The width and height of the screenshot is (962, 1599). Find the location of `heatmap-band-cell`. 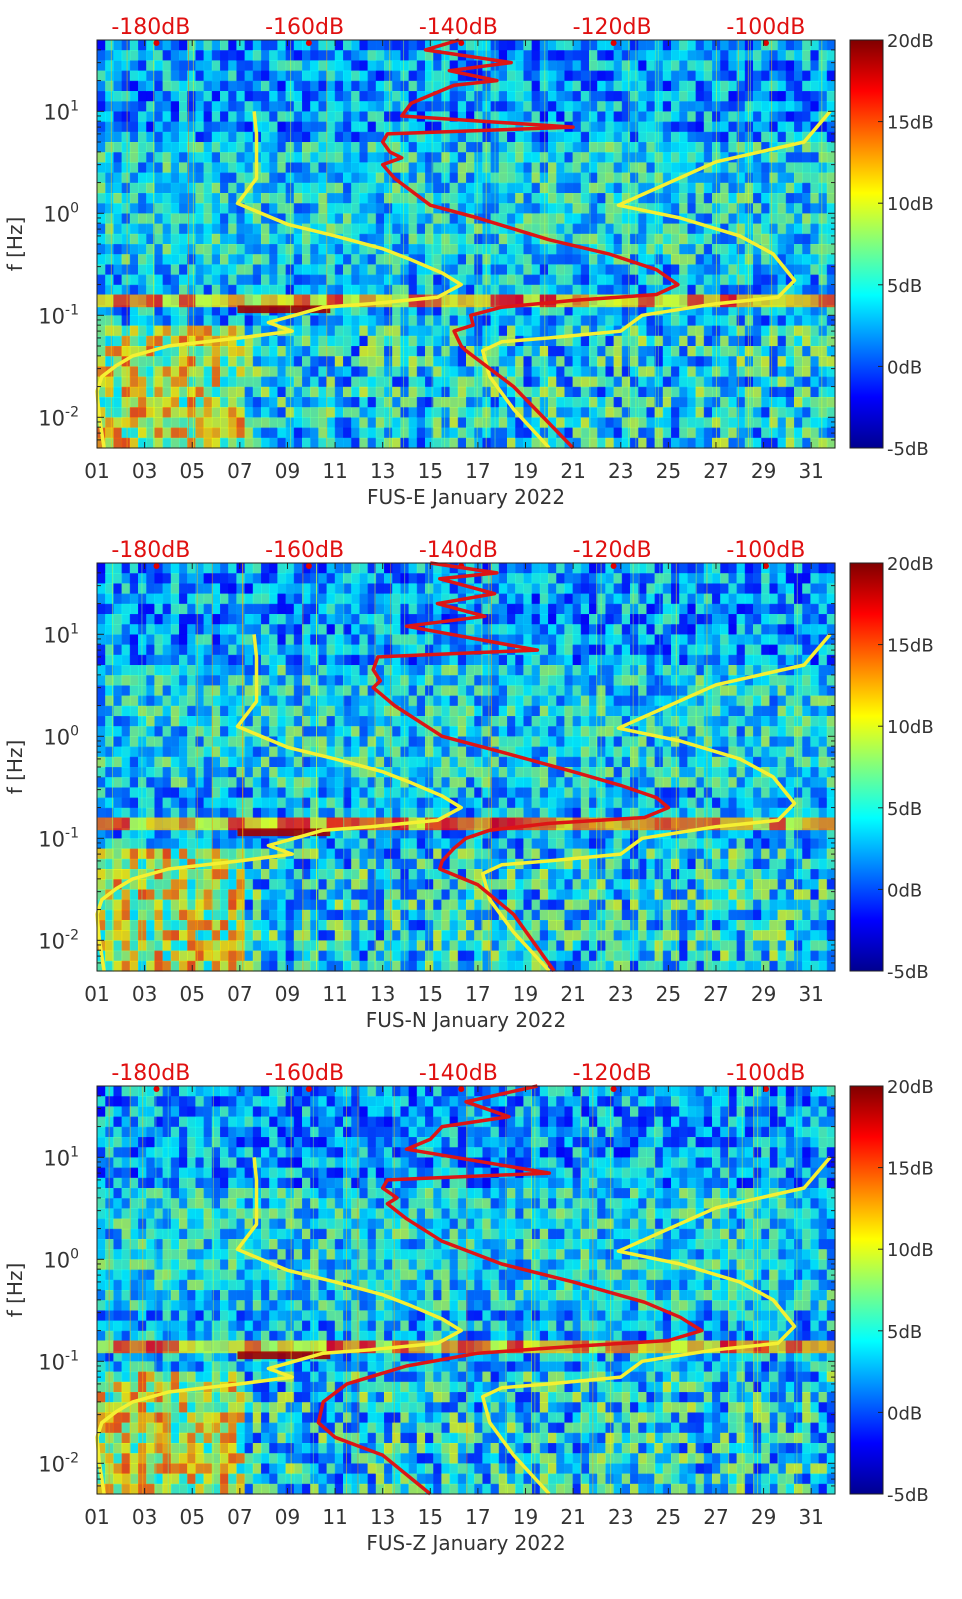

heatmap-band-cell is located at coordinates (187, 301).